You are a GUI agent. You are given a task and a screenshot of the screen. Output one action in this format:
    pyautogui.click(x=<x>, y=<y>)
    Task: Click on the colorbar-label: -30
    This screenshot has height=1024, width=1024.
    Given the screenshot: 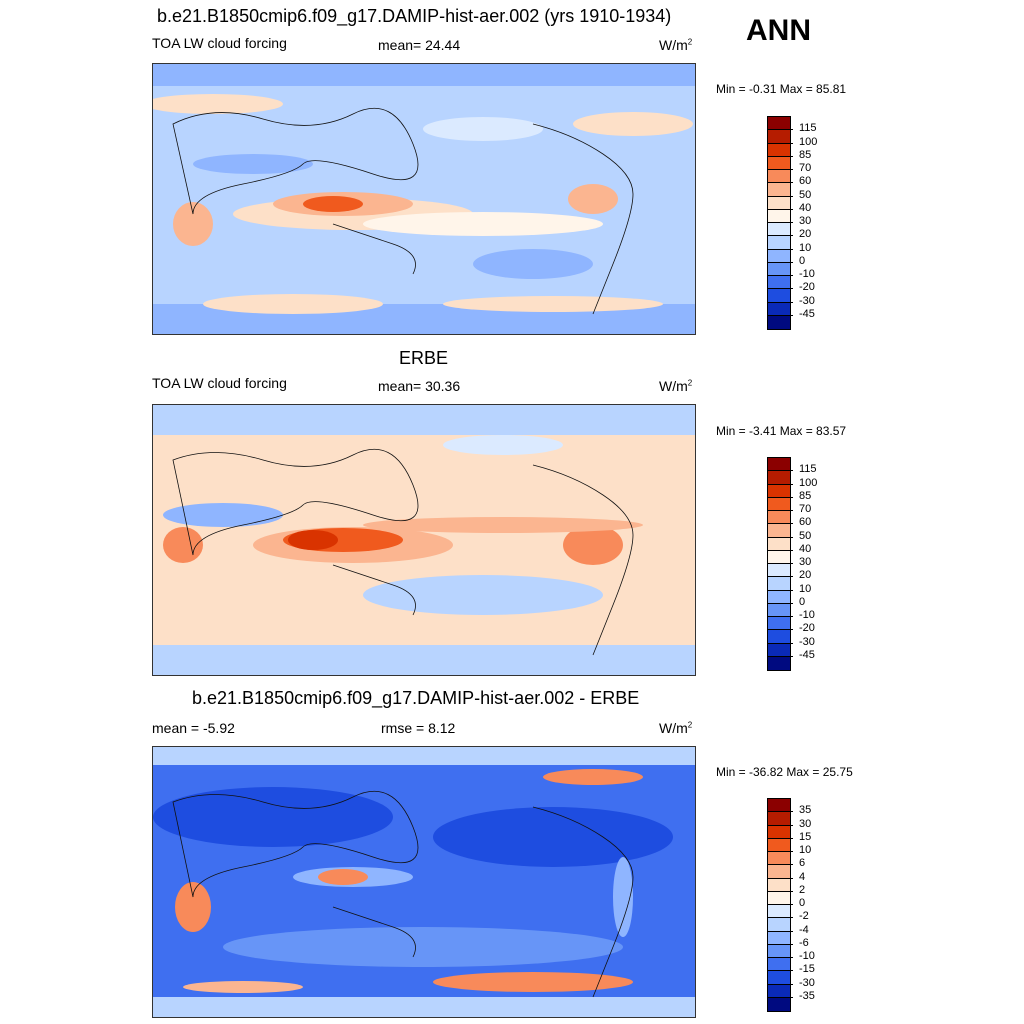 What is the action you would take?
    pyautogui.click(x=807, y=641)
    